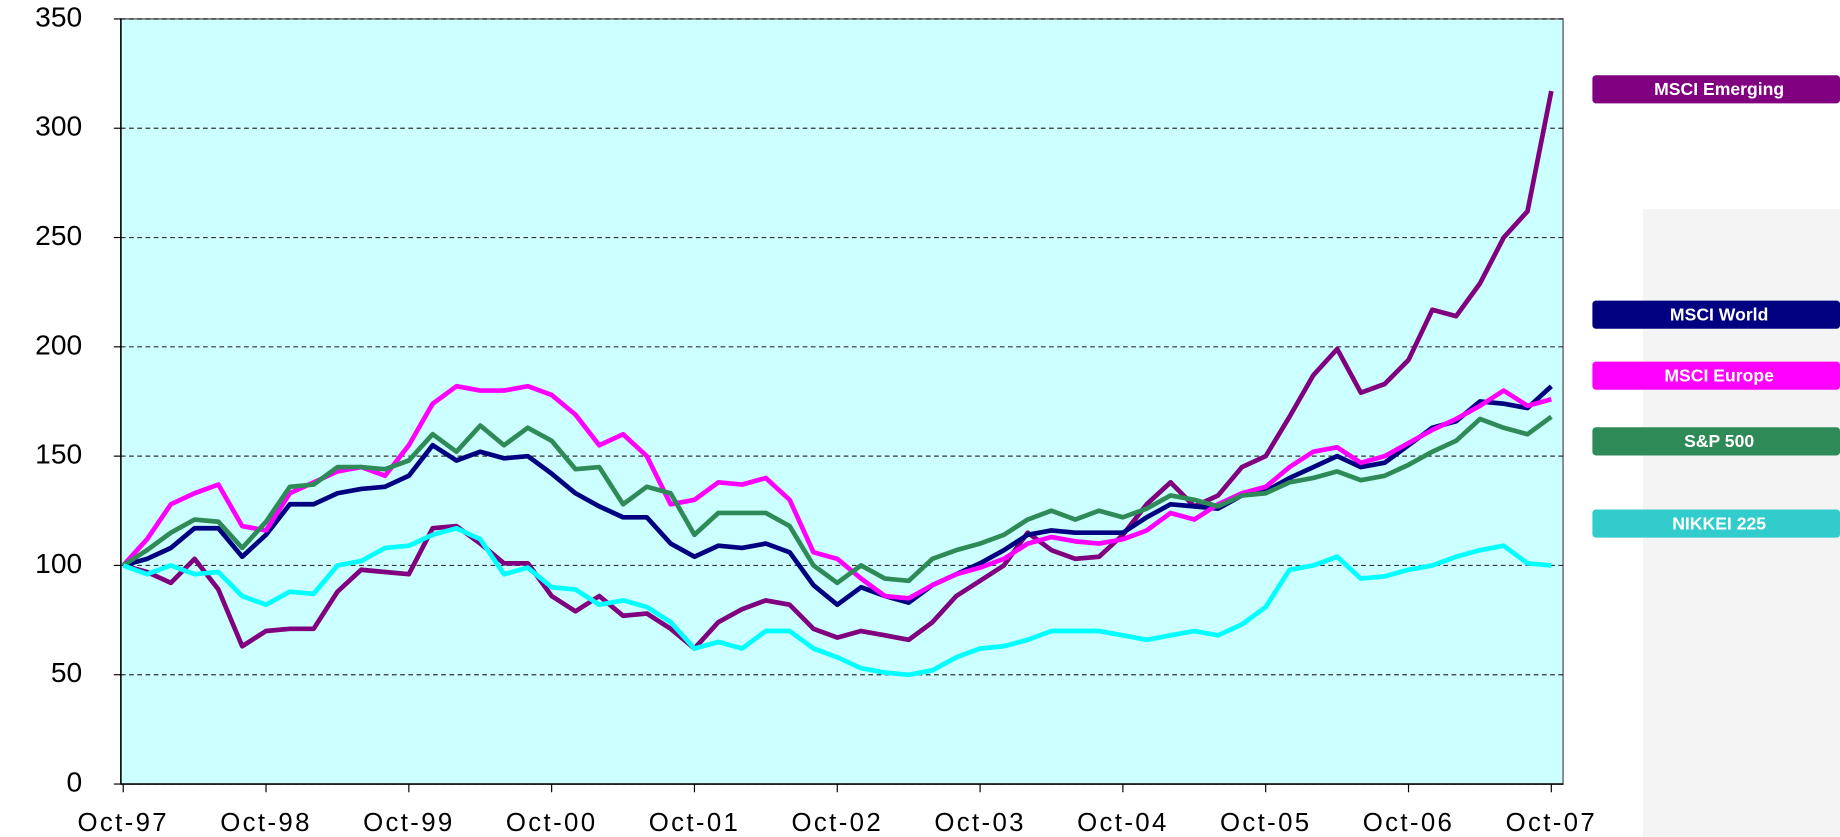  I want to click on y-tick-label: 200, so click(58, 344).